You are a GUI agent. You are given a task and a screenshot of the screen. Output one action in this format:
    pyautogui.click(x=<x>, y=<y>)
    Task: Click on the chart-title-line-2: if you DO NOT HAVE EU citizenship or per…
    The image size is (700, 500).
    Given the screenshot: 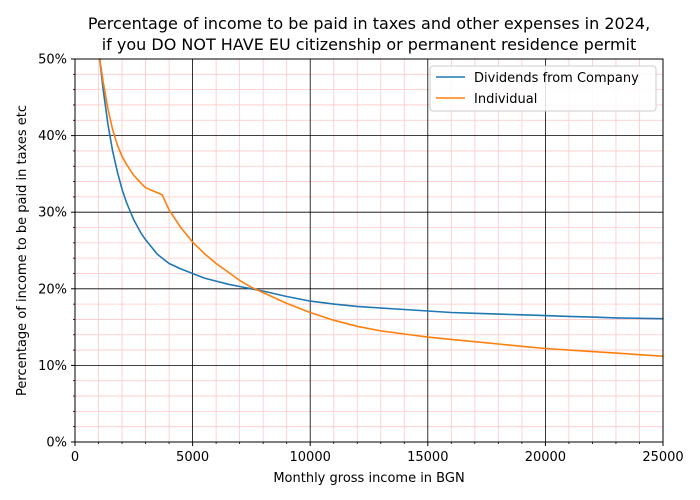 What is the action you would take?
    pyautogui.click(x=369, y=44)
    